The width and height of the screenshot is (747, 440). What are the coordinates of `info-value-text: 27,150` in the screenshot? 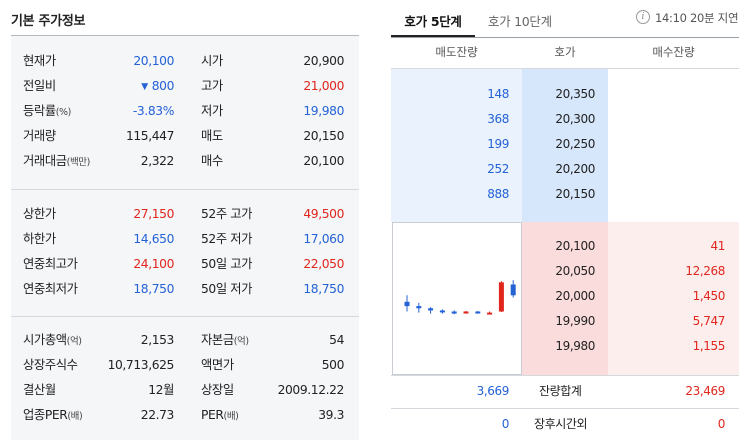 It's located at (153, 214).